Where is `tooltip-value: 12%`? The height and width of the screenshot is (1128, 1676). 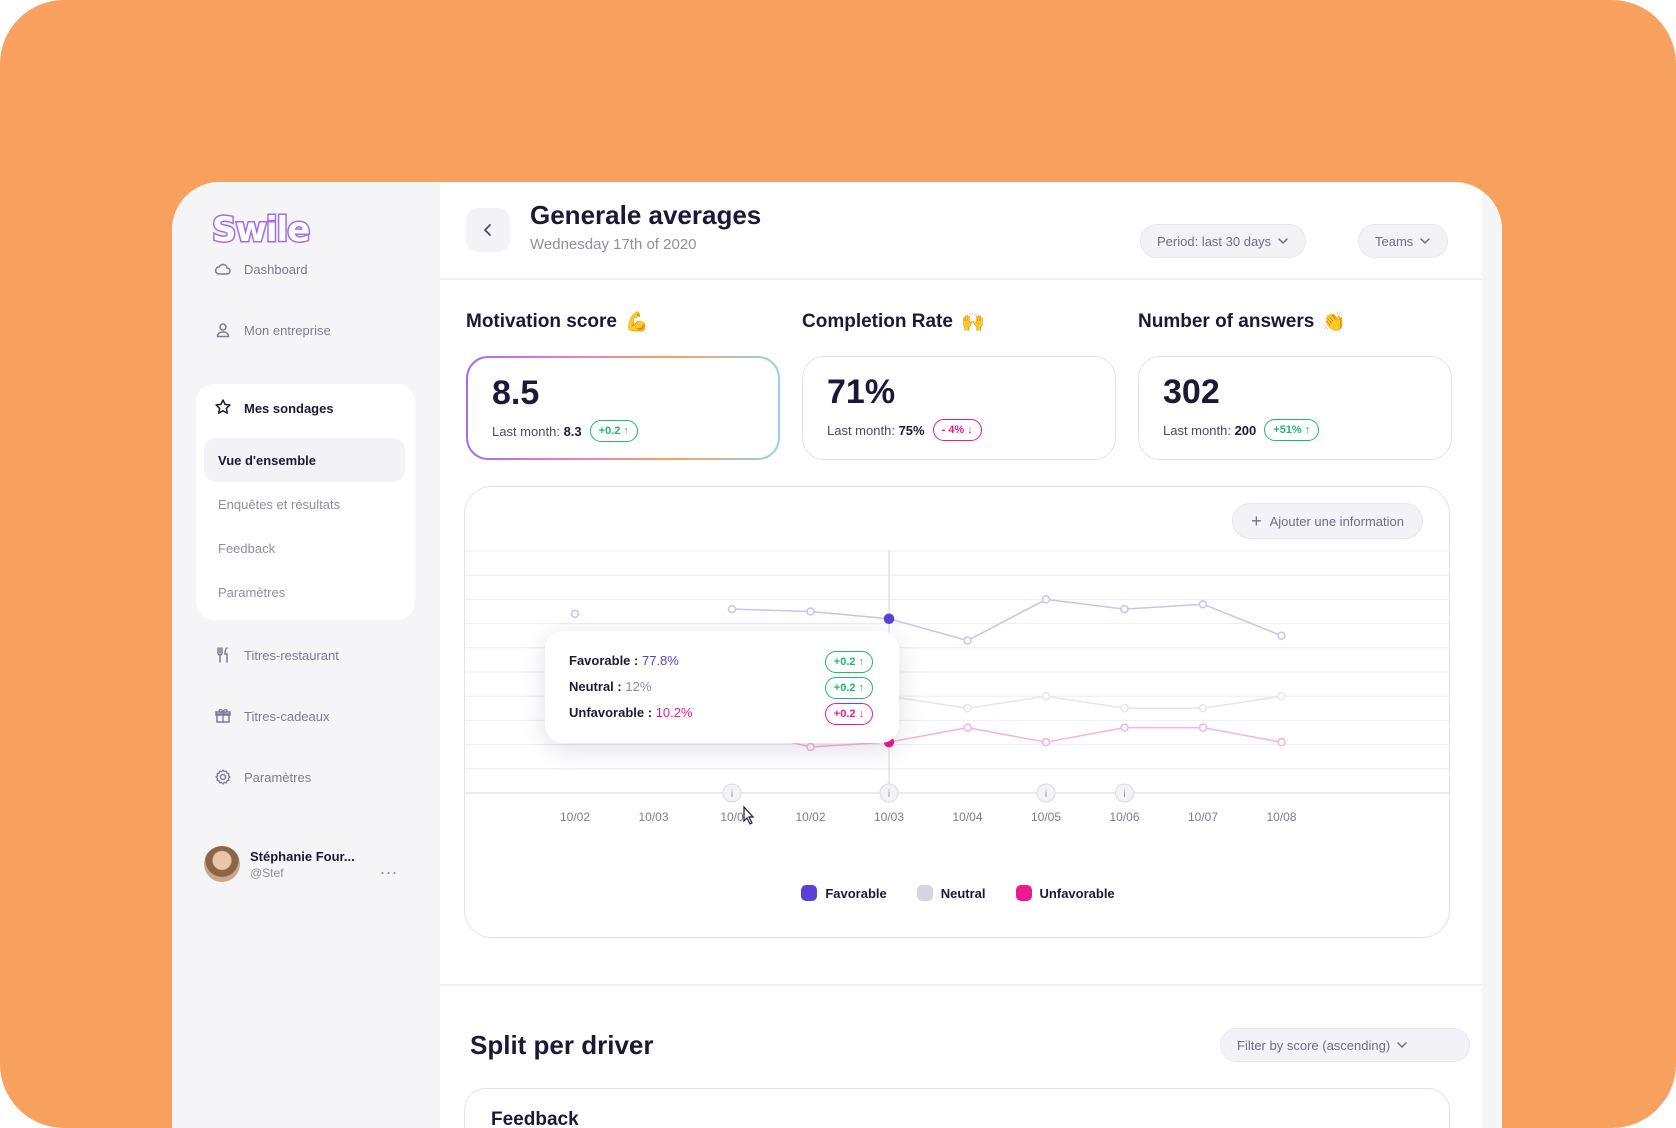
tooltip-value: 12% is located at coordinates (638, 686).